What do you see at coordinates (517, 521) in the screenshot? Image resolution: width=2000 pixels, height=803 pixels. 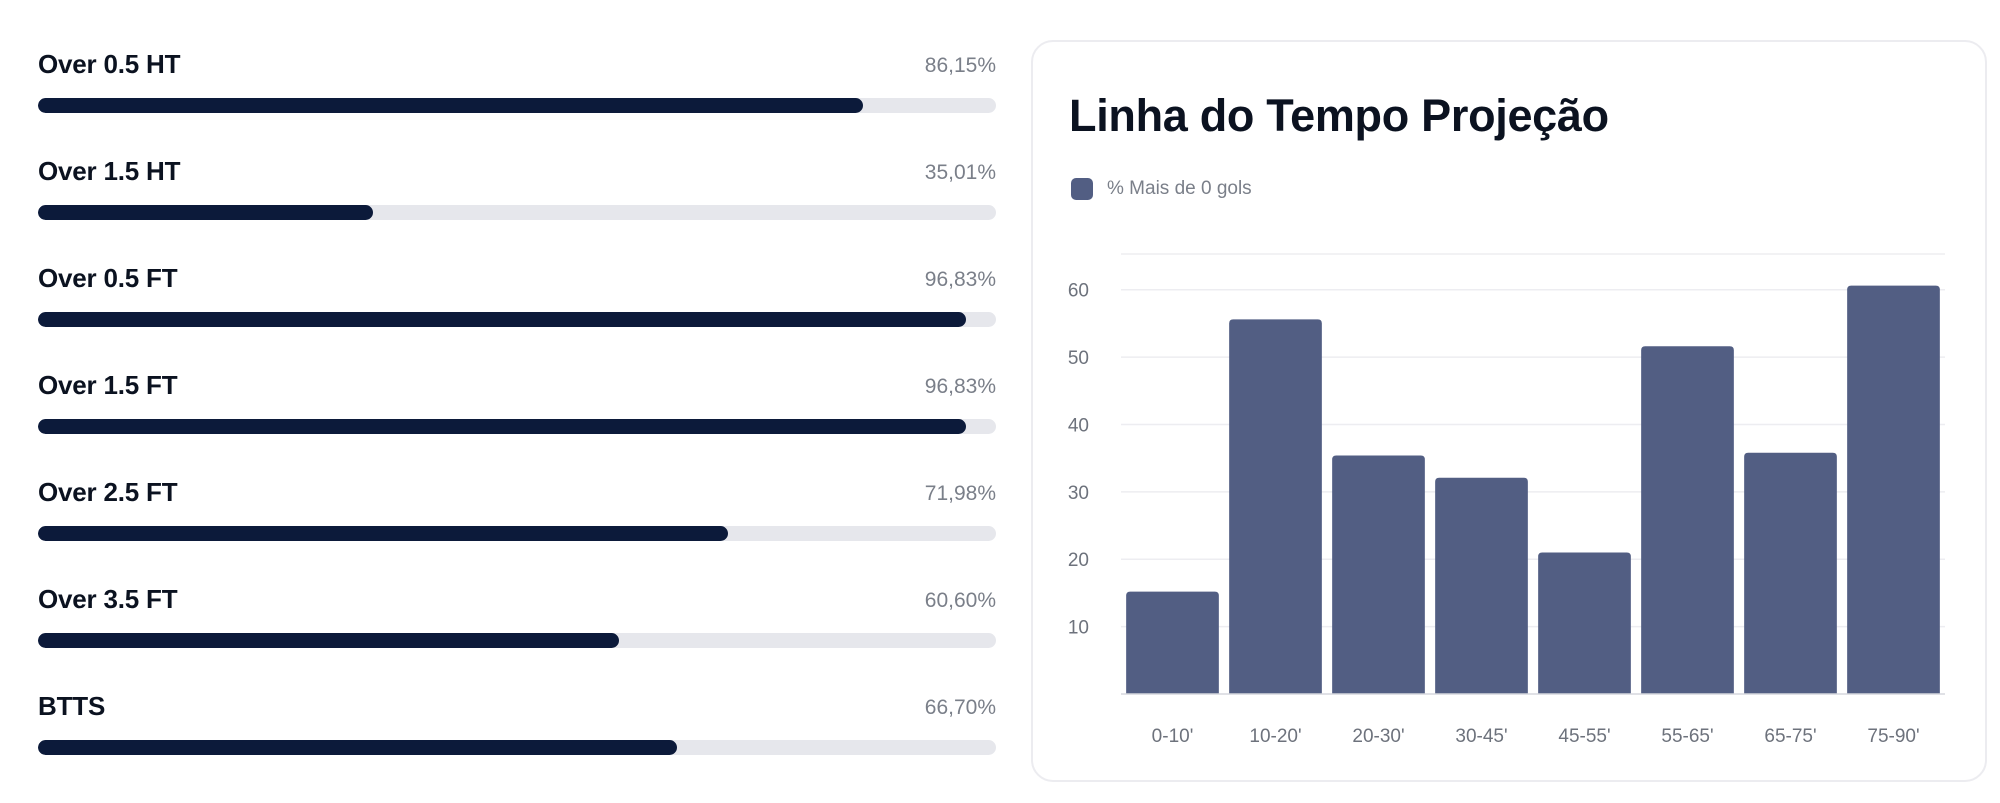 I see `stat-row: Over 2.5 FT 71,98%` at bounding box center [517, 521].